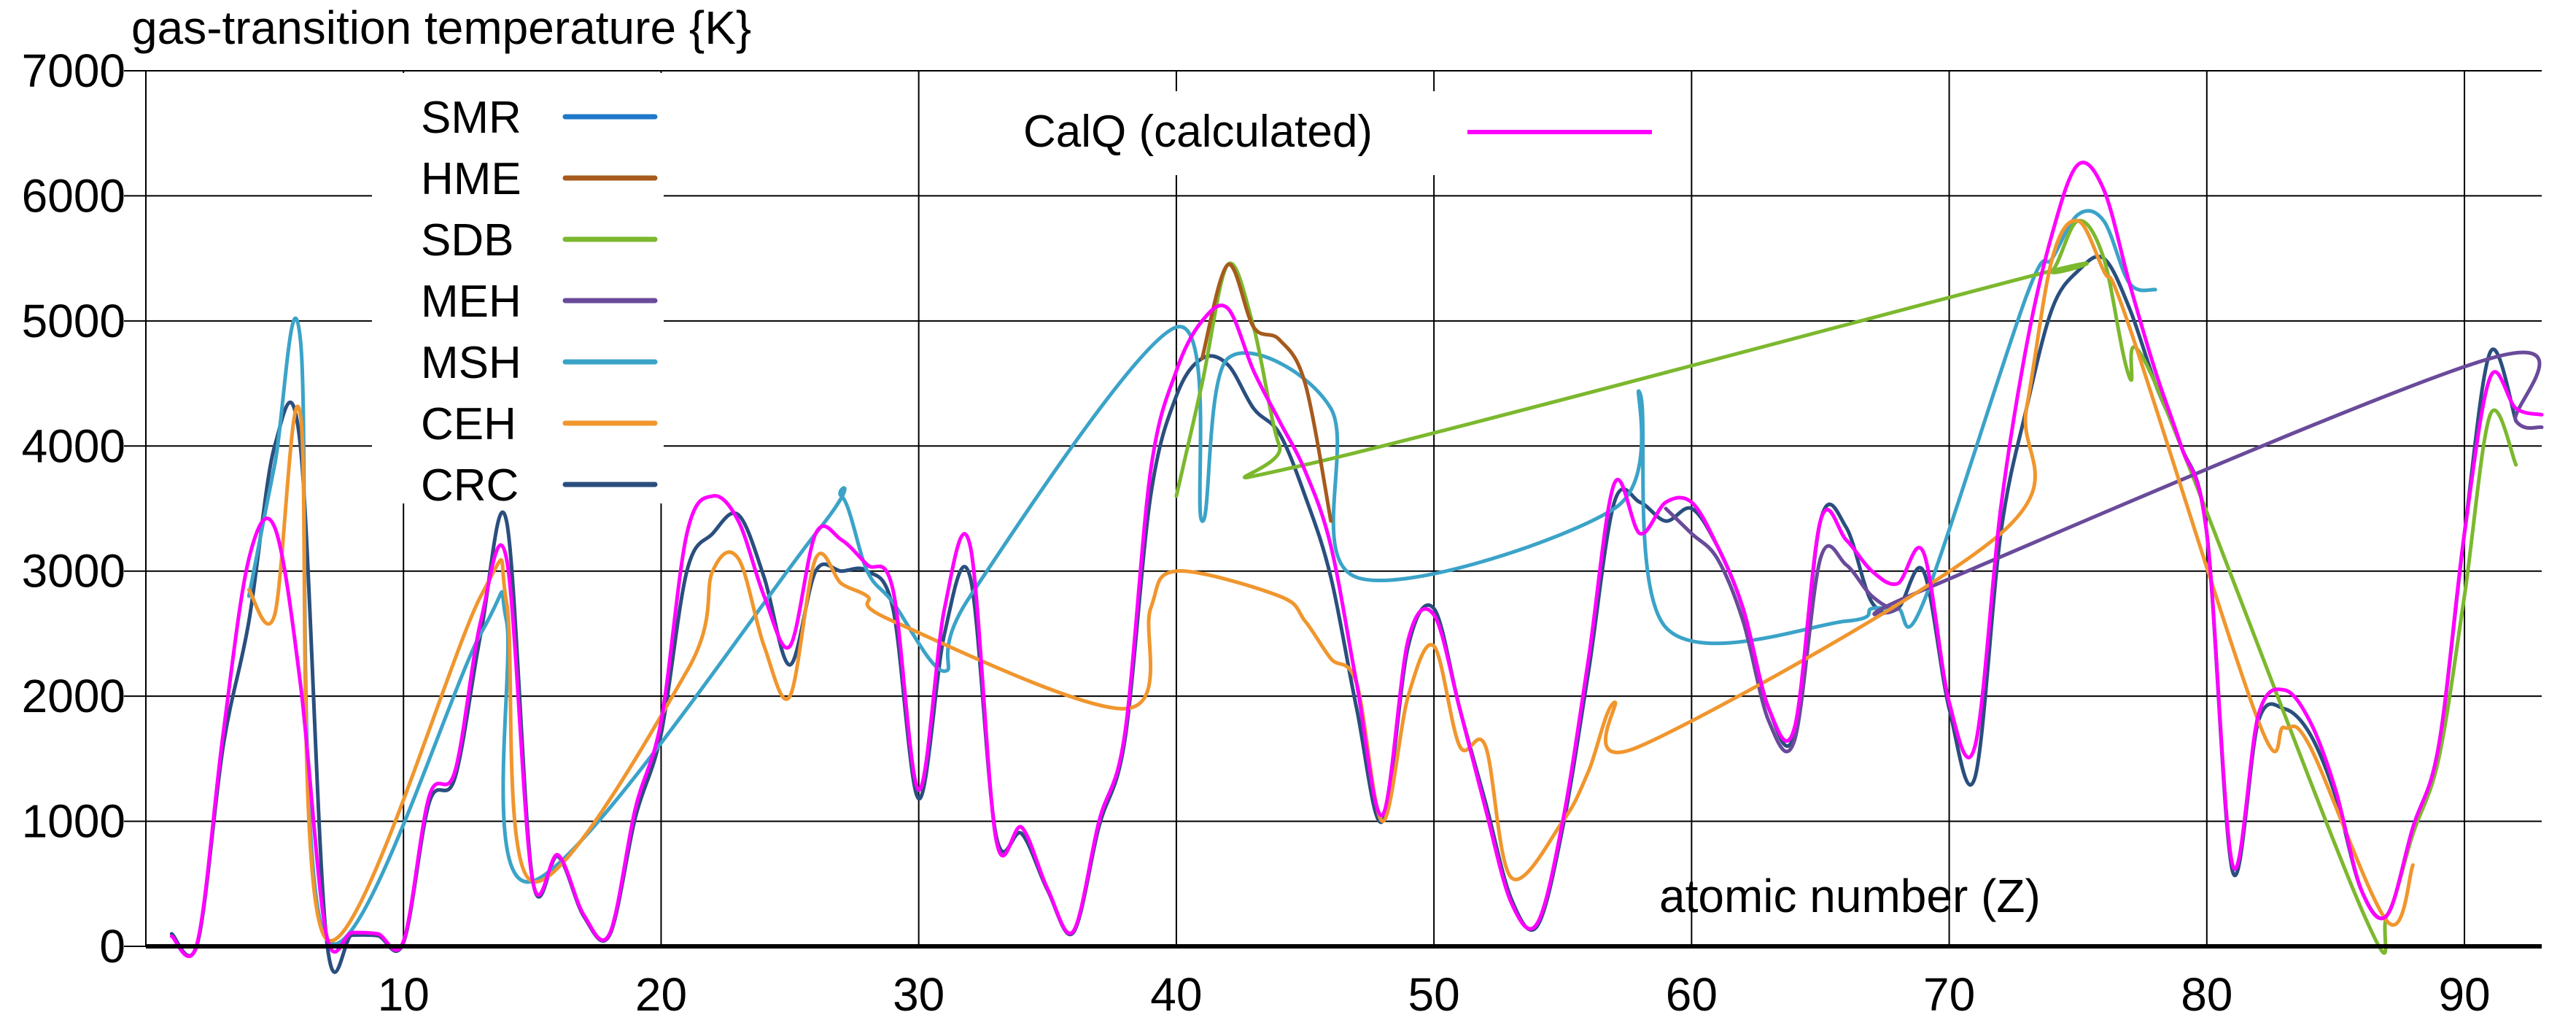  I want to click on y-tick-label: 5000, so click(74, 321).